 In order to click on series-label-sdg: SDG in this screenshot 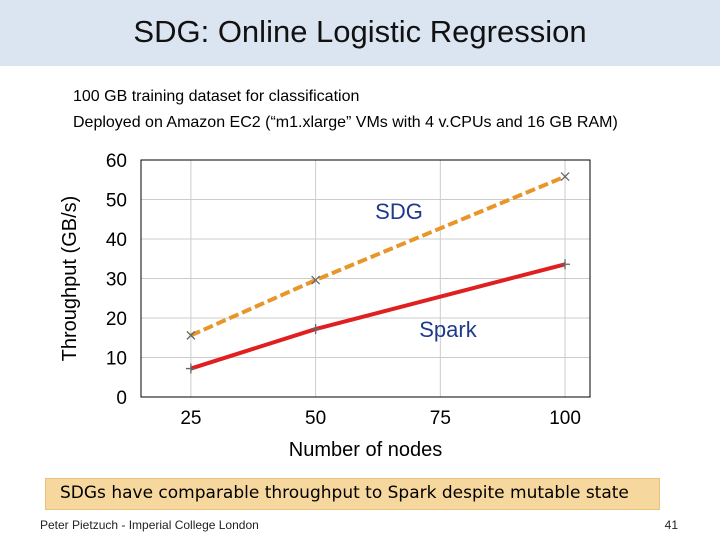, I will do `click(399, 211)`.